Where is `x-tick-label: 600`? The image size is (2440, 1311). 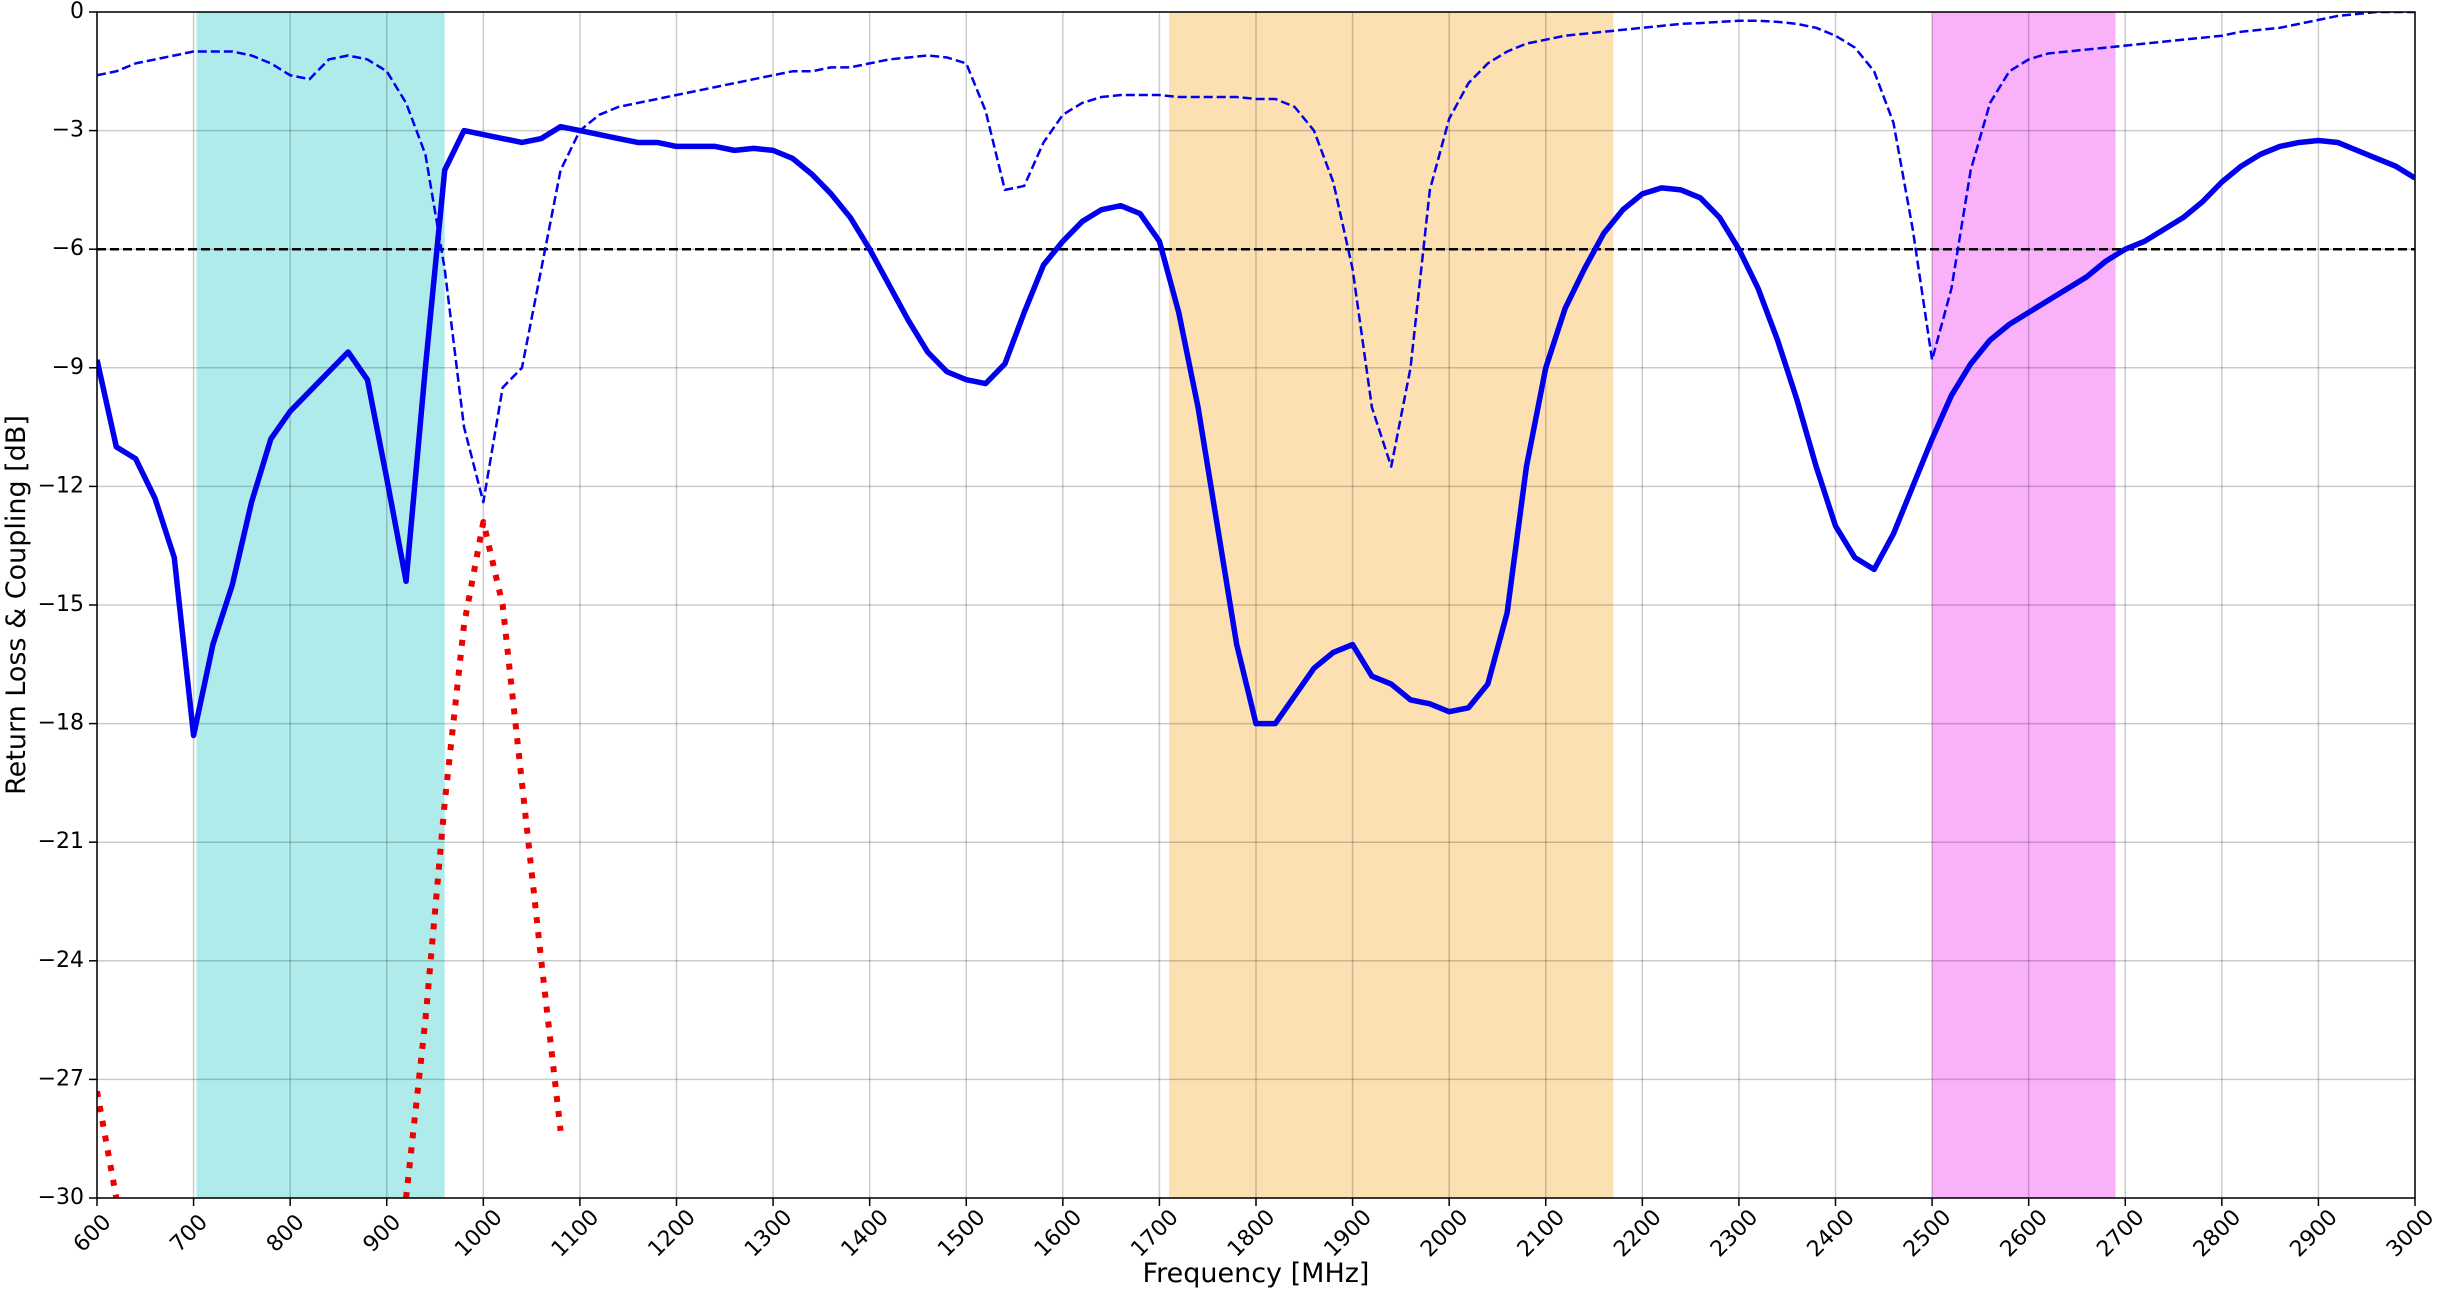 x-tick-label: 600 is located at coordinates (92, 1233).